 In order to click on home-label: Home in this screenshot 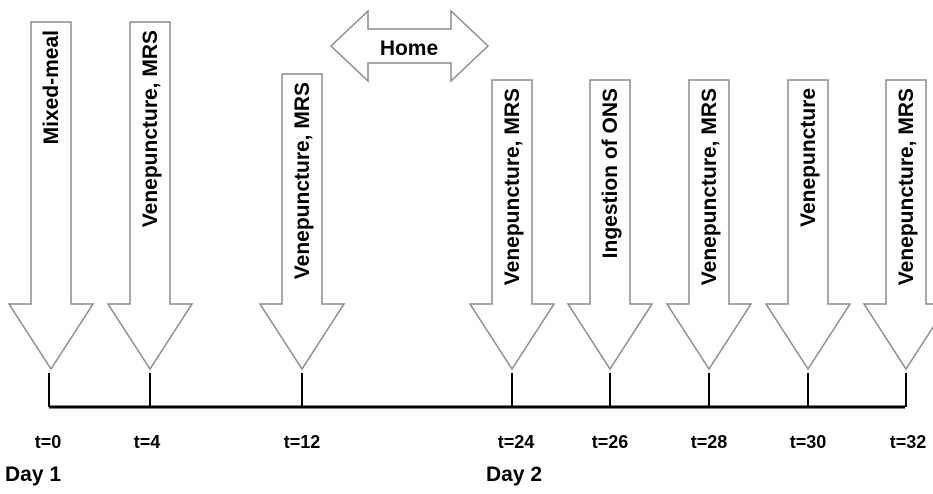, I will do `click(409, 48)`.